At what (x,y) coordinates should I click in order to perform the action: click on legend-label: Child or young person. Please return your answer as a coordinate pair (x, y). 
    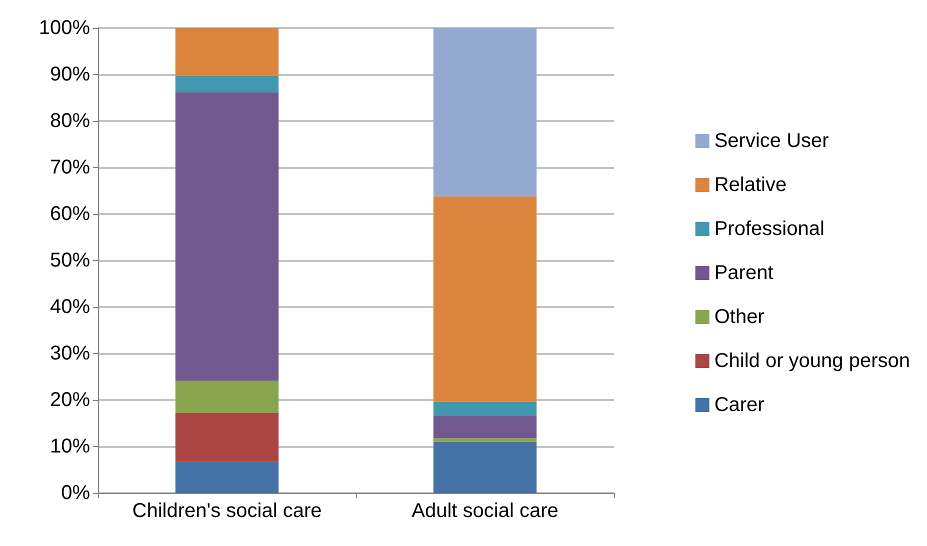
    Looking at the image, I should click on (812, 361).